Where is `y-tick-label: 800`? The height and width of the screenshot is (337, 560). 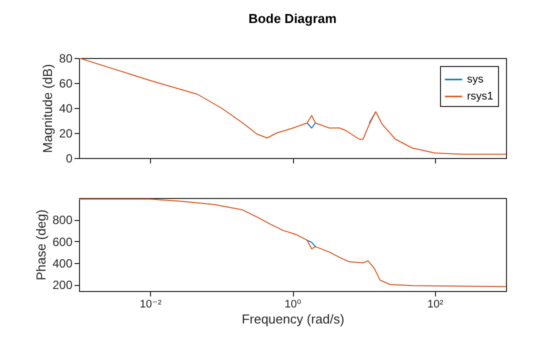
y-tick-label: 800 is located at coordinates (62, 220).